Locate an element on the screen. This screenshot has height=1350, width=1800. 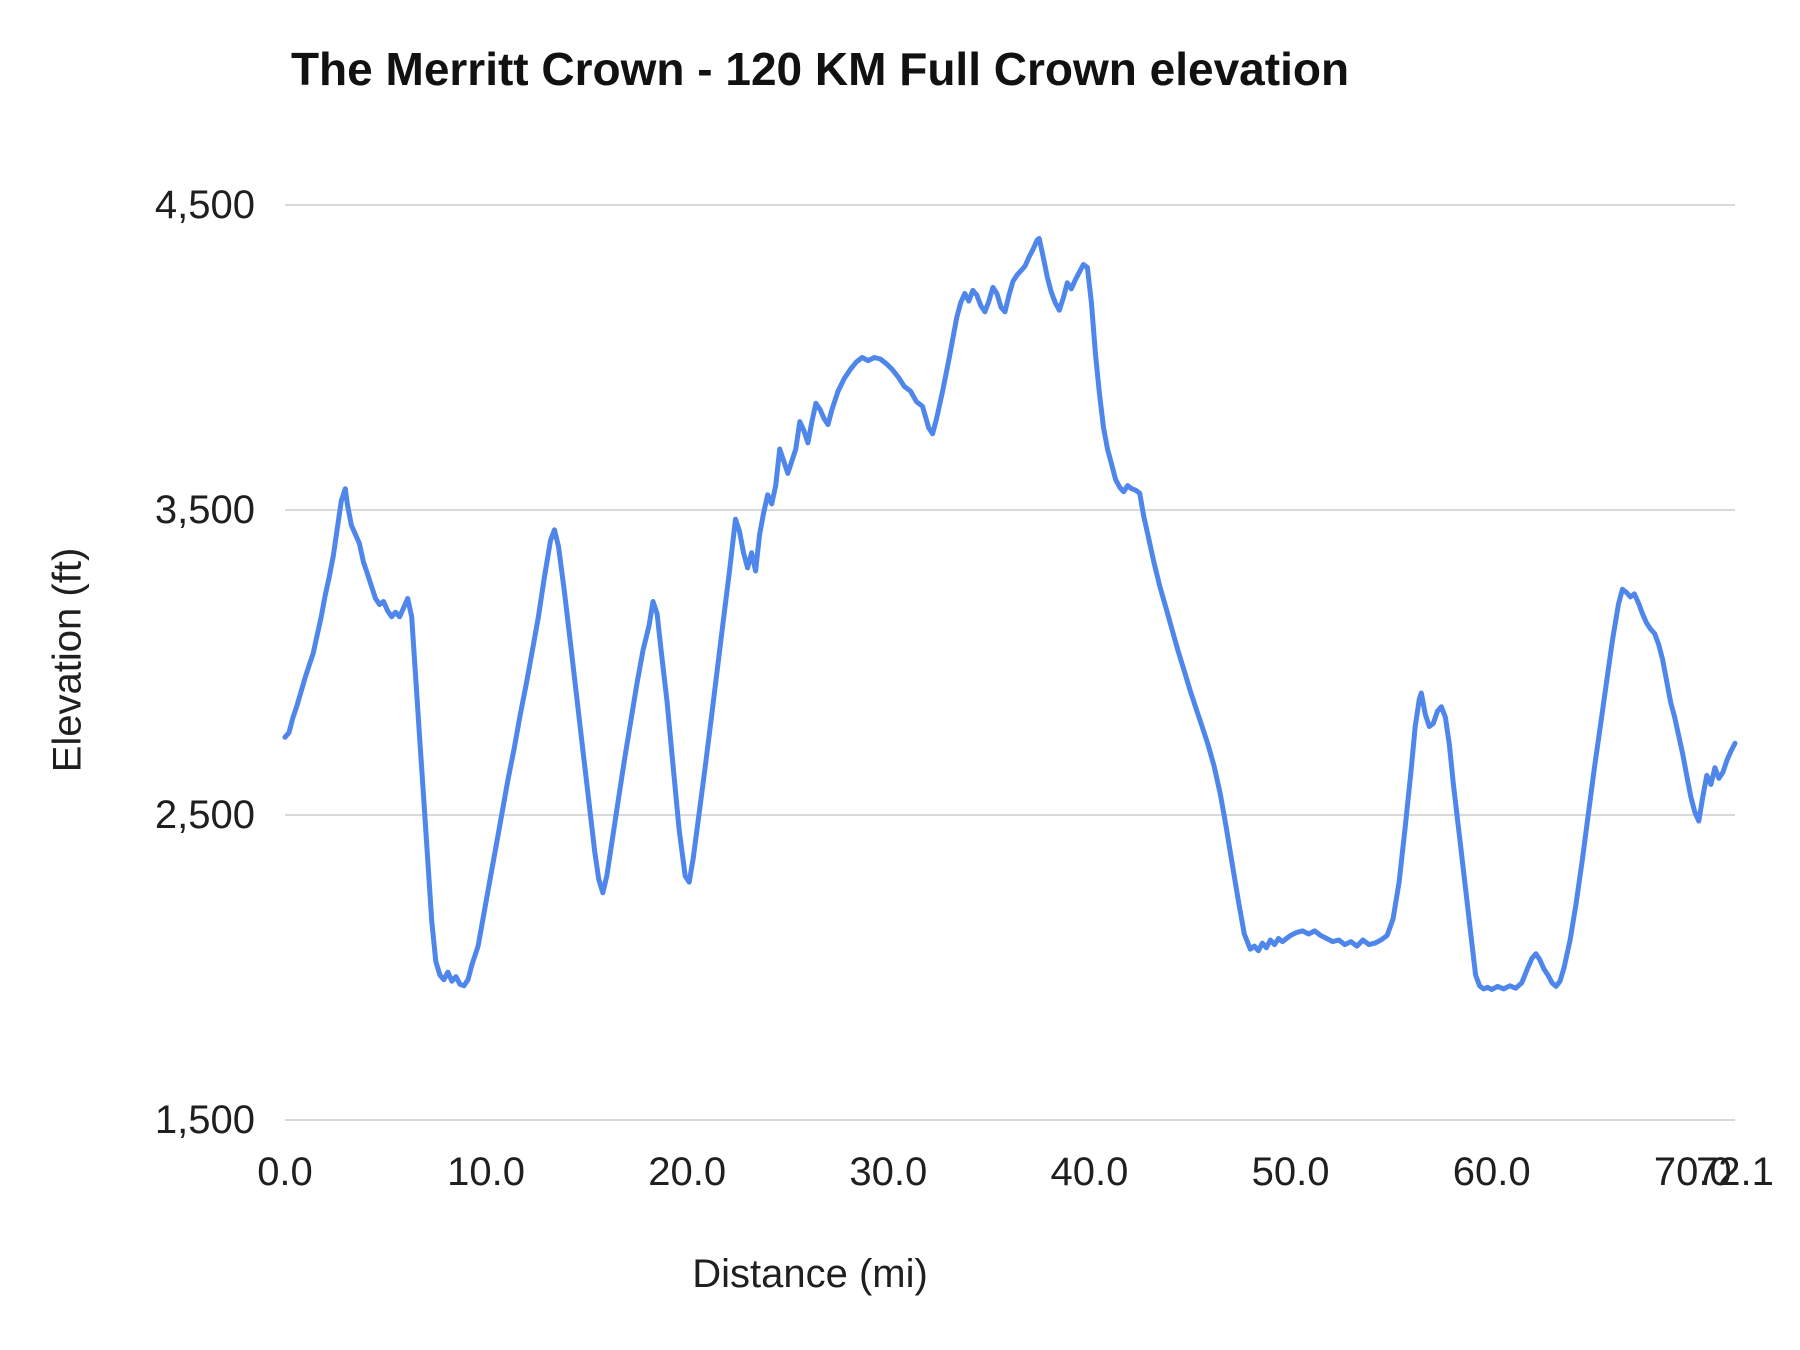
x-tick-label: 50.0 is located at coordinates (1290, 1172).